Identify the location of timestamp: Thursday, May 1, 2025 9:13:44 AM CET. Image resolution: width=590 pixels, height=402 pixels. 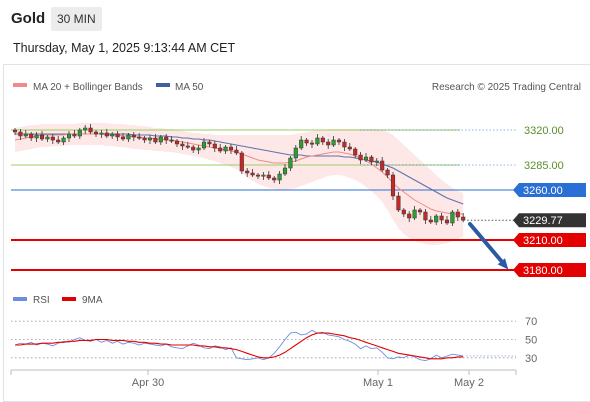
(124, 48).